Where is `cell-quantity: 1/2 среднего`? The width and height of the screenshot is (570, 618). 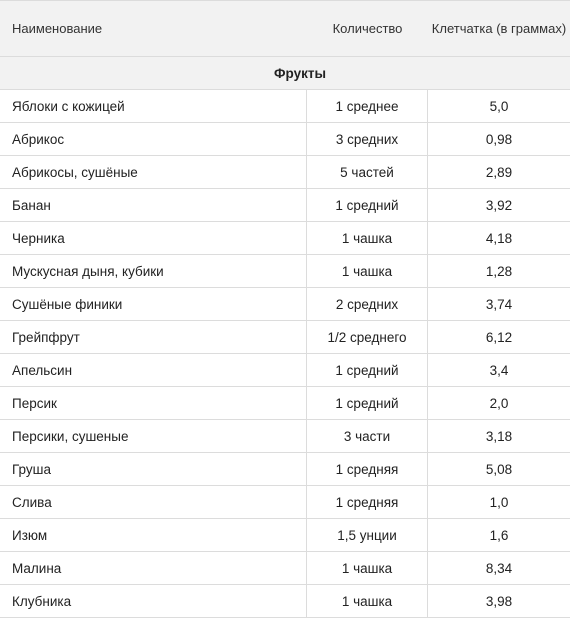
cell-quantity: 1/2 среднего is located at coordinates (367, 337).